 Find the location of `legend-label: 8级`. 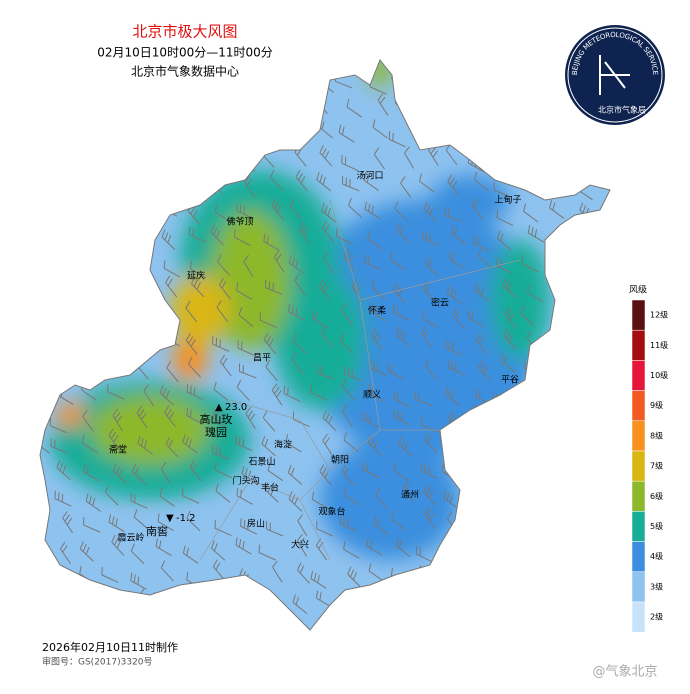

legend-label: 8级 is located at coordinates (656, 435).